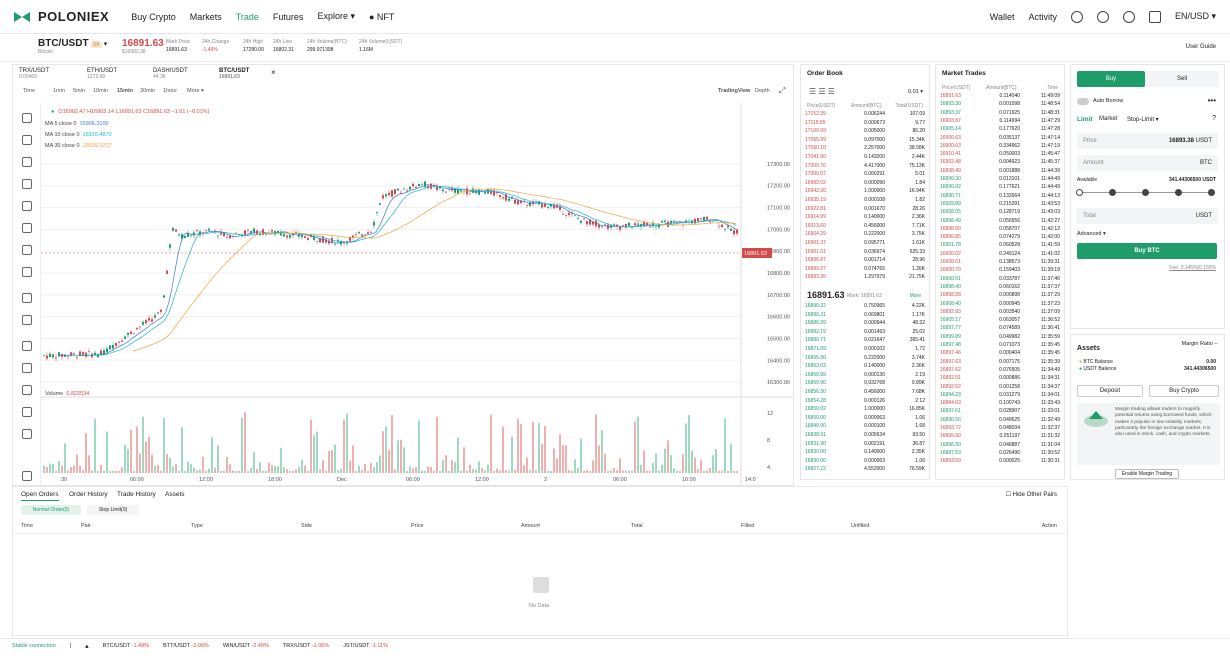  What do you see at coordinates (170, 74) in the screenshot?
I see `pair-tab: DASH/USDT 44.36` at bounding box center [170, 74].